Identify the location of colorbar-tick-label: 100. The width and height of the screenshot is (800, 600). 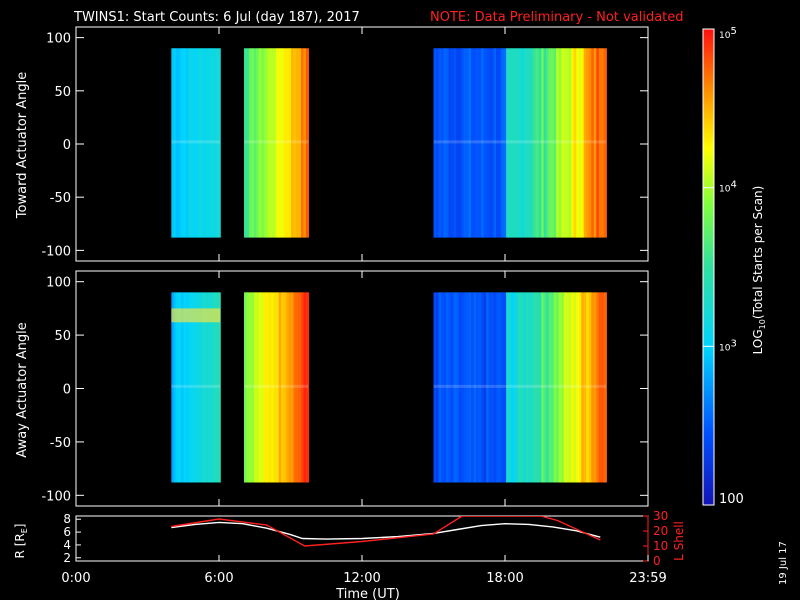
(731, 499).